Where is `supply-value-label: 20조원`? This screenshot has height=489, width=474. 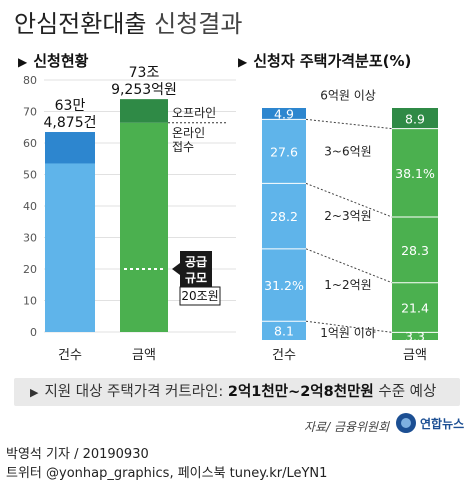 supply-value-label: 20조원 is located at coordinates (199, 296).